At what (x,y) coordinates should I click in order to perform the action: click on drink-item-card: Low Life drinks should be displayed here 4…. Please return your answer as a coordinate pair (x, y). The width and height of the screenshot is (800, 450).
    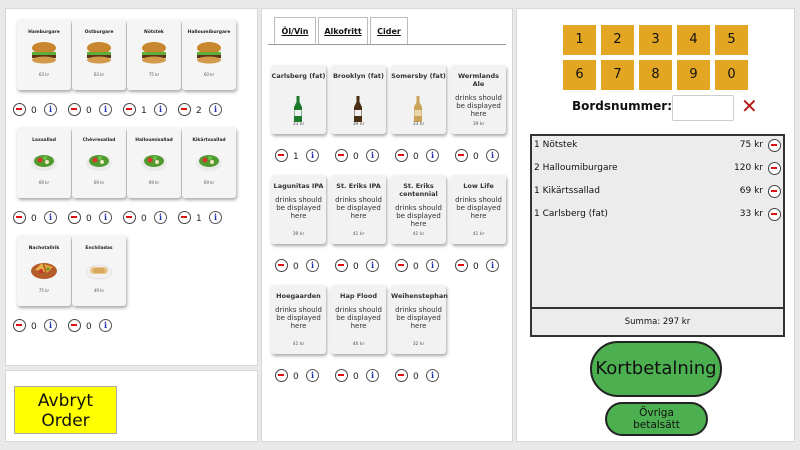
    Looking at the image, I should click on (478, 209).